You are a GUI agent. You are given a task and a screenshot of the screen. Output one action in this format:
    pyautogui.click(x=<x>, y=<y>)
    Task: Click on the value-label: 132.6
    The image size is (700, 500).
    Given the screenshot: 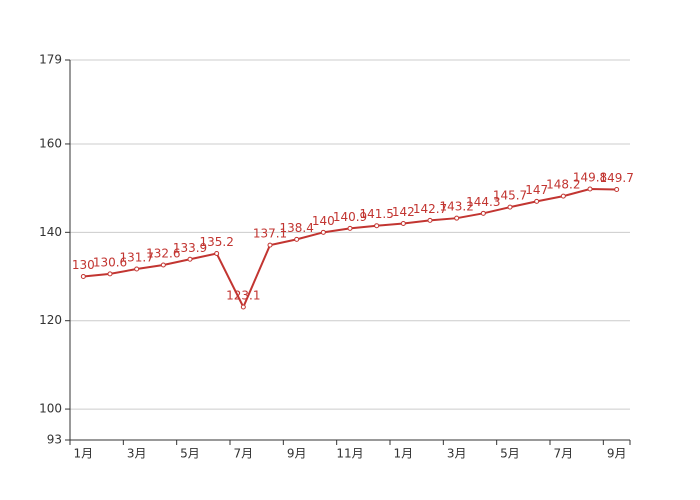 What is the action you would take?
    pyautogui.click(x=163, y=254)
    